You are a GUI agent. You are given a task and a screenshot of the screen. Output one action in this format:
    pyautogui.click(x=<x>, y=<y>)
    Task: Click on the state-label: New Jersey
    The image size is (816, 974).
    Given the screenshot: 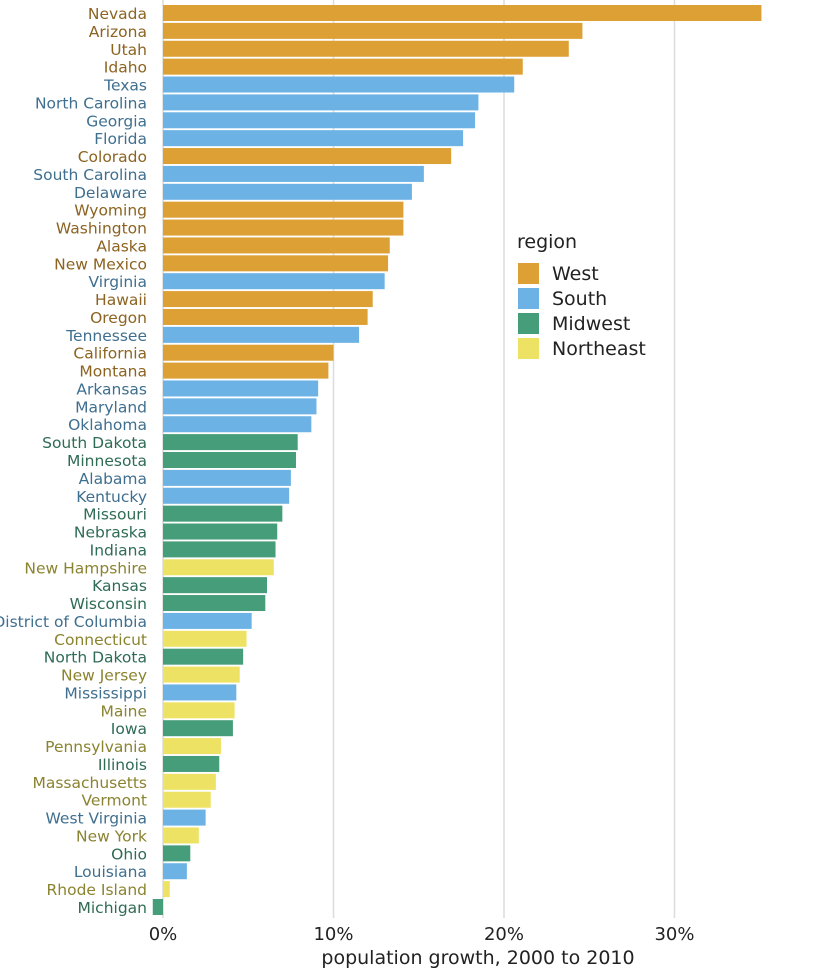 What is the action you would take?
    pyautogui.click(x=104, y=676)
    